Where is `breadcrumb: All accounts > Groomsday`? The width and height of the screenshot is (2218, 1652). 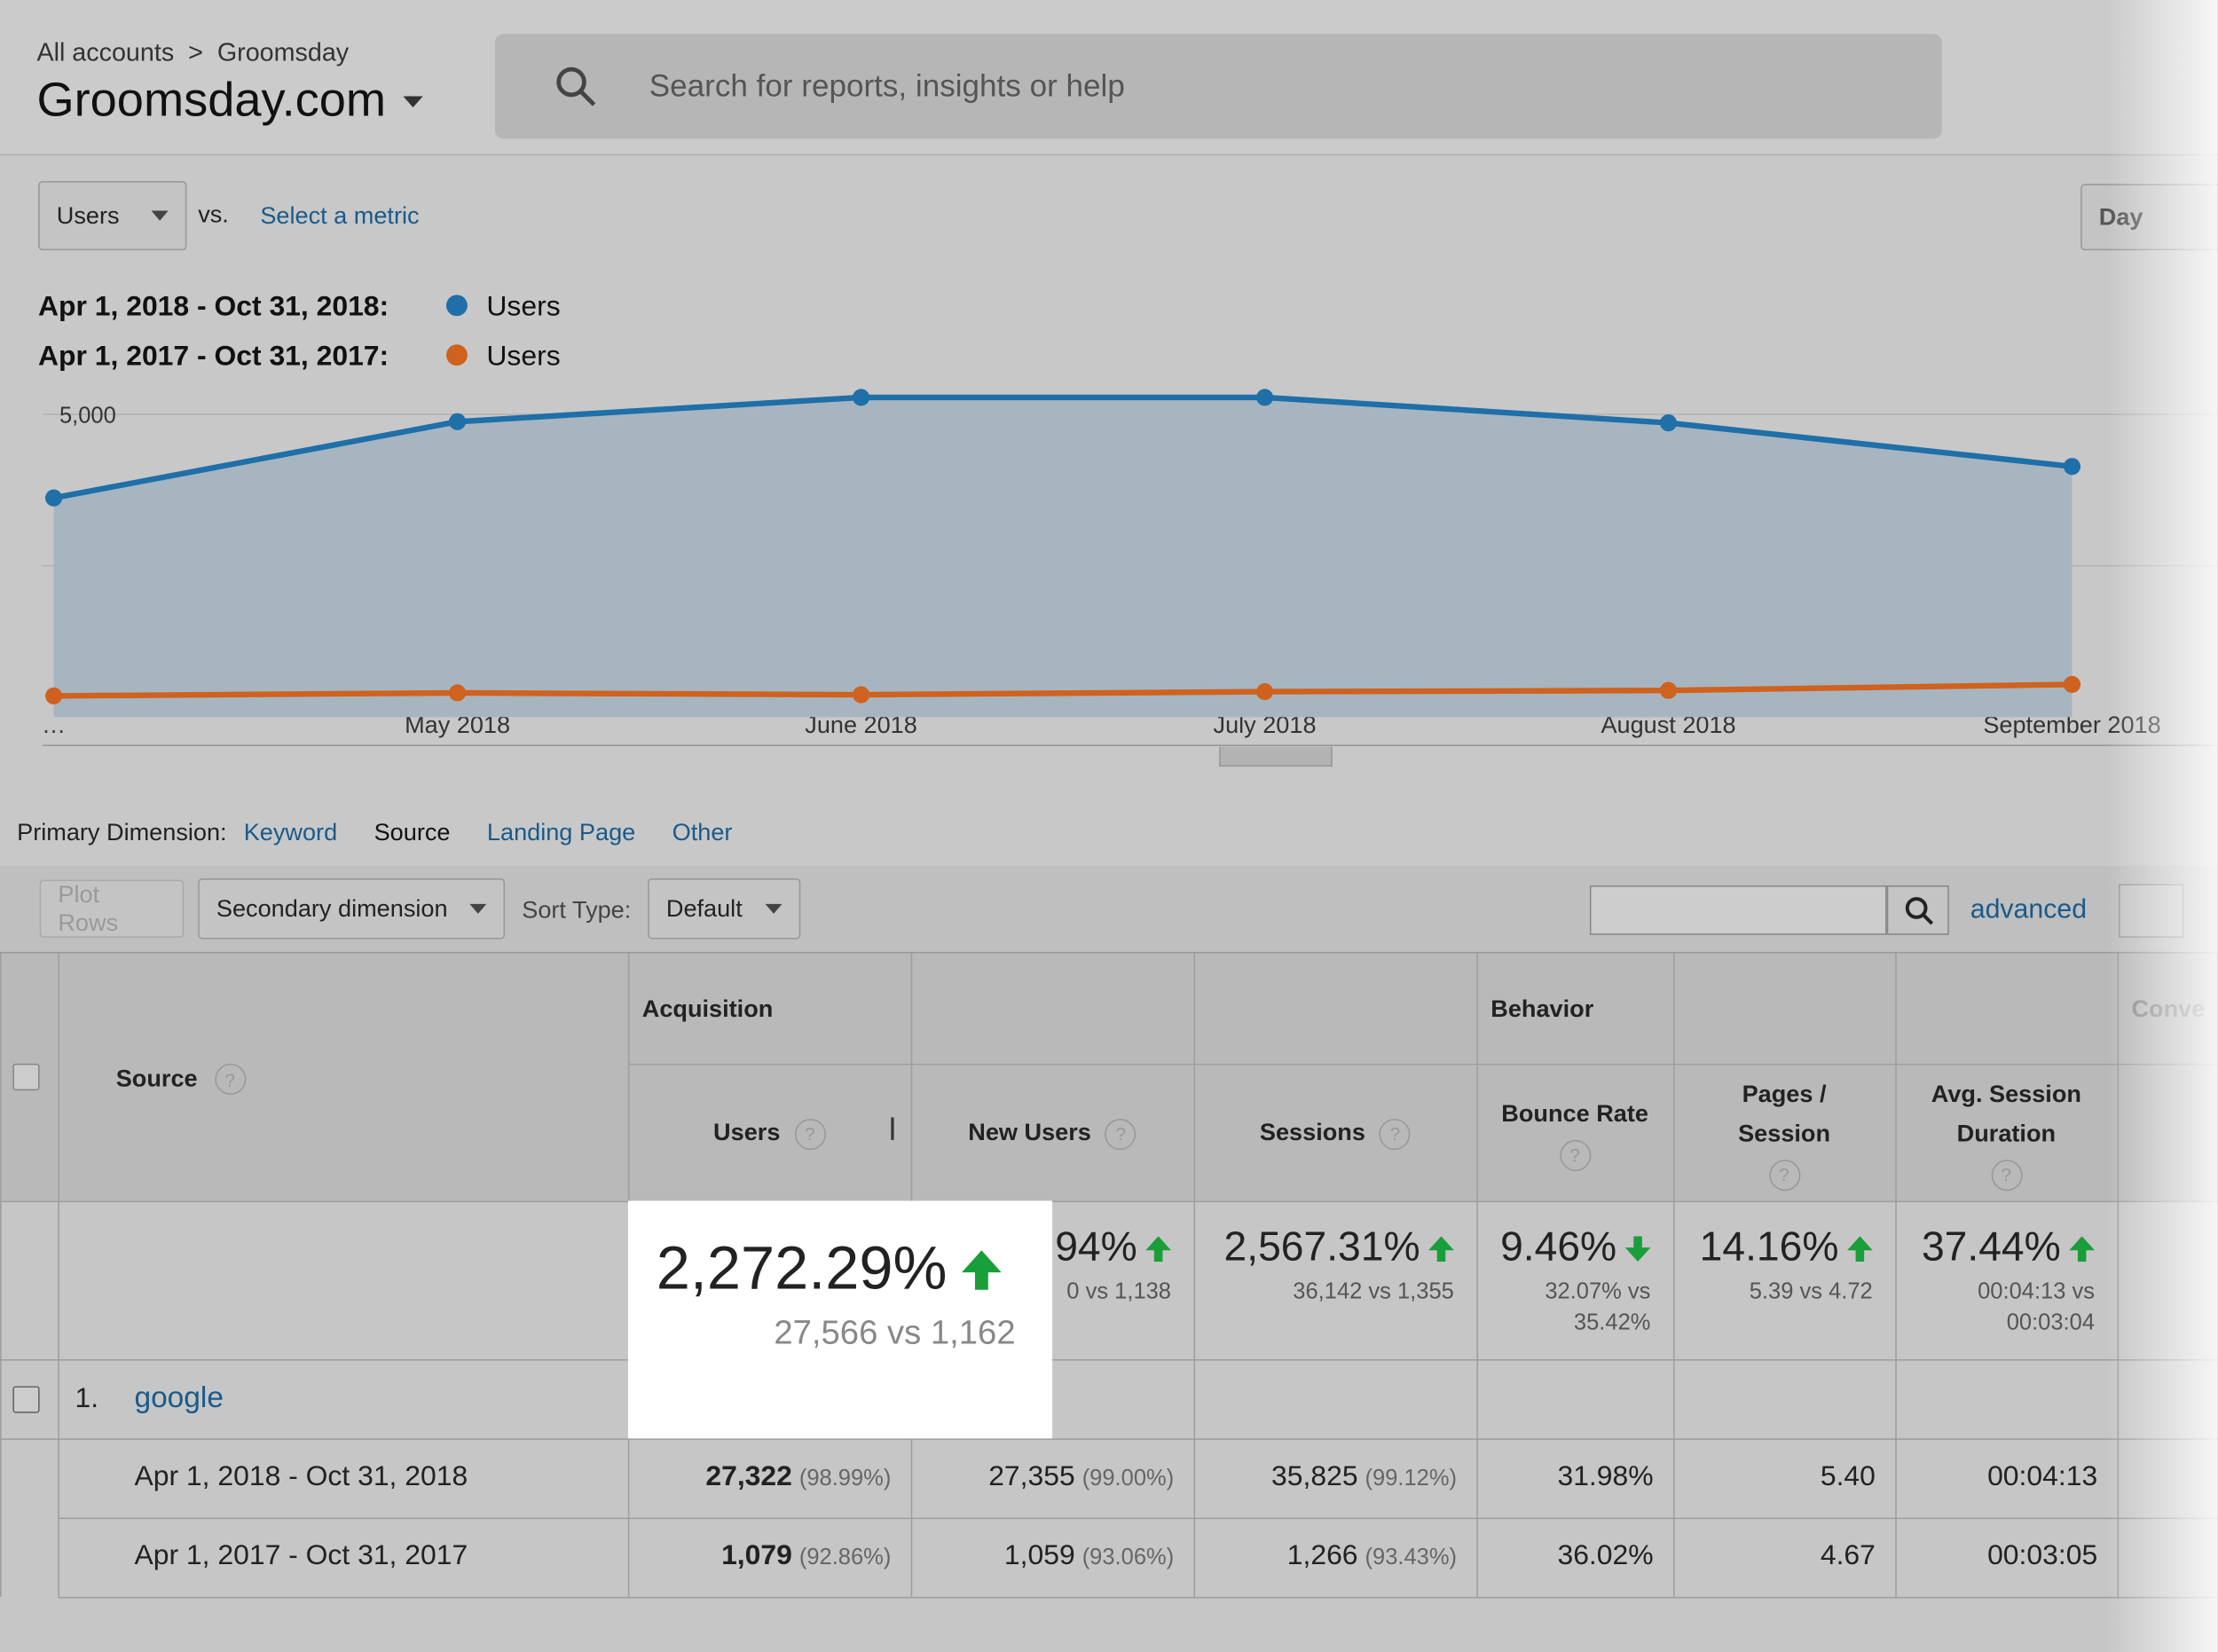 breadcrumb: All accounts > Groomsday is located at coordinates (192, 52).